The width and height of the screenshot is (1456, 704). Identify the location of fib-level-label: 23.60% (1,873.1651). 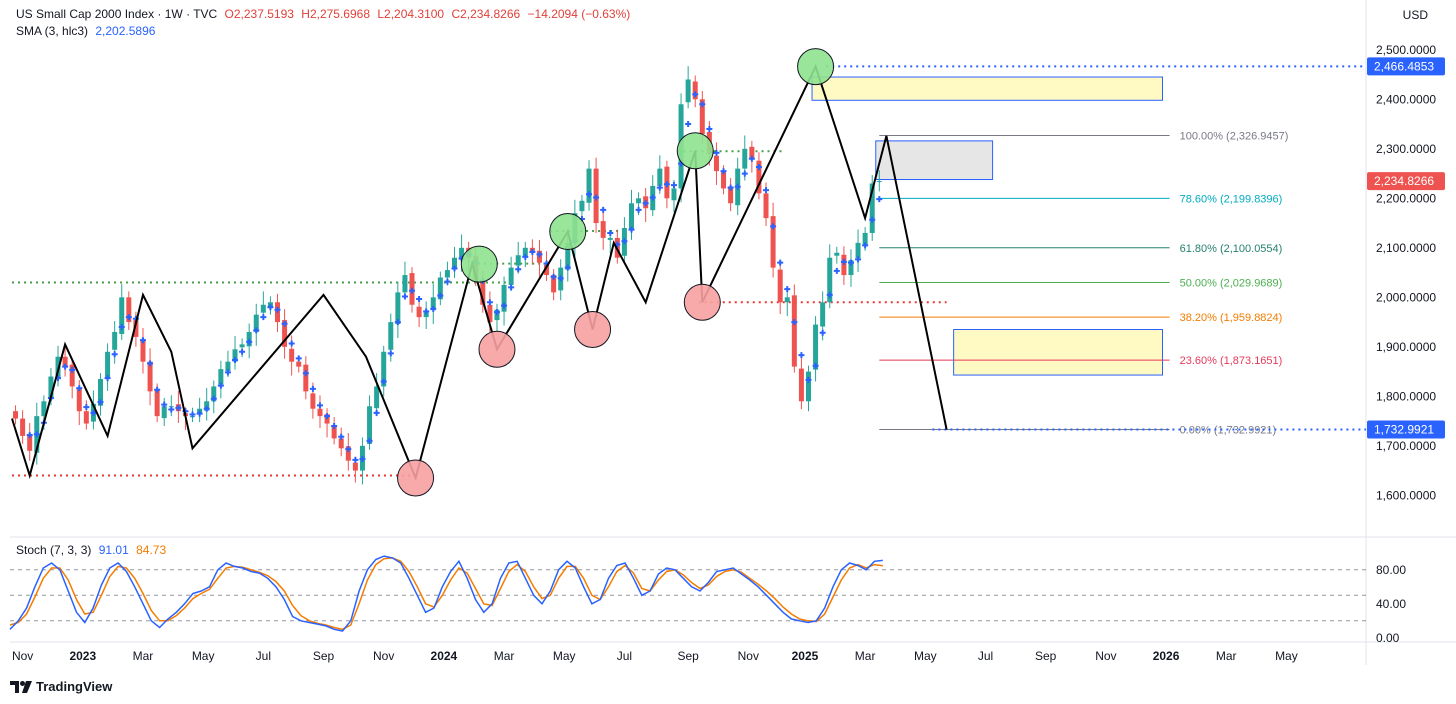
(1231, 361).